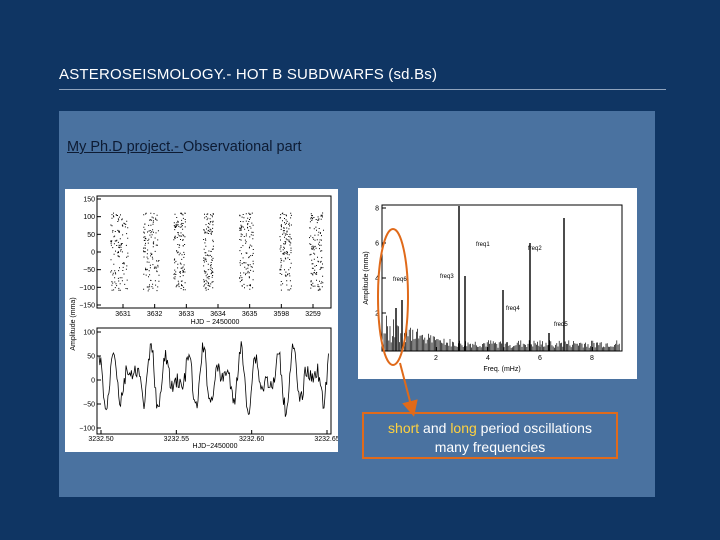 The width and height of the screenshot is (720, 540). What do you see at coordinates (400, 280) in the screenshot?
I see `spectrum-peak-label: freq6` at bounding box center [400, 280].